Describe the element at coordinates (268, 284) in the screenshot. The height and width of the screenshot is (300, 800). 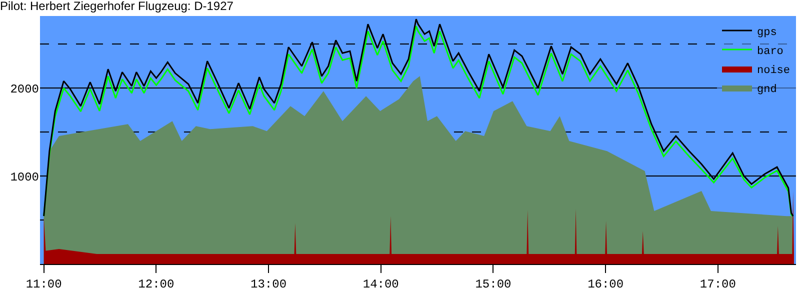
I see `x-tick-label: 13:00` at that location.